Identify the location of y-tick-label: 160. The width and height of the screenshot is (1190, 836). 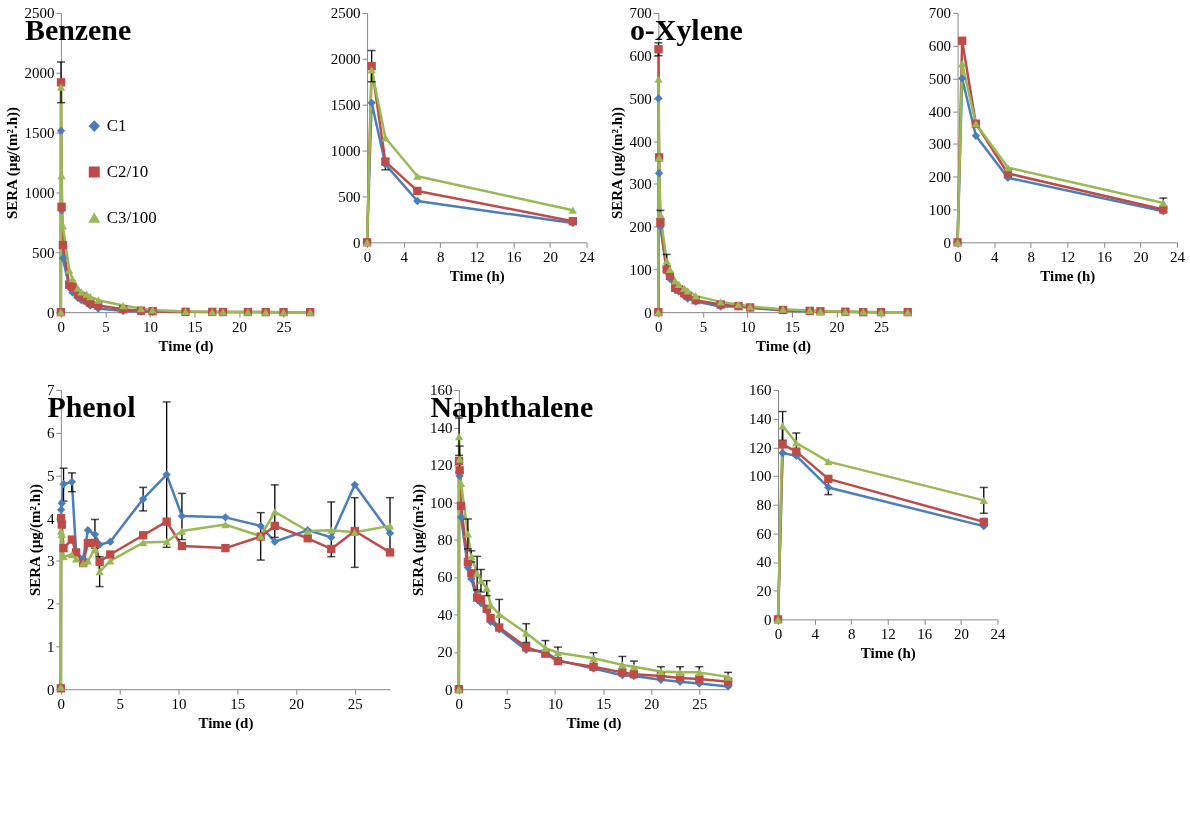
(760, 390).